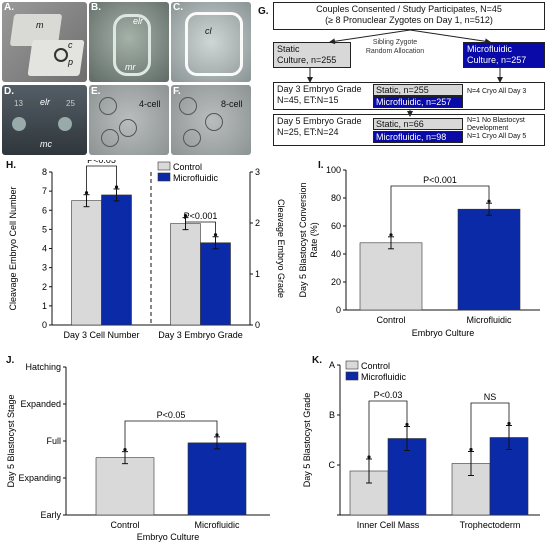  Describe the element at coordinates (232, 104) in the screenshot. I see `photo-f-label-8cell: 8-cell` at that location.